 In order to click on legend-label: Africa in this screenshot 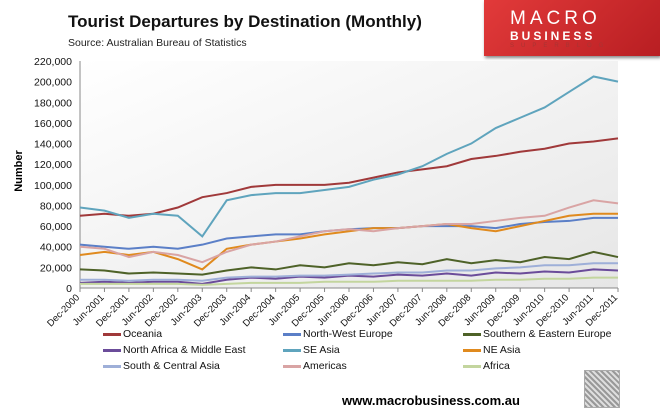, I will do `click(496, 366)`.